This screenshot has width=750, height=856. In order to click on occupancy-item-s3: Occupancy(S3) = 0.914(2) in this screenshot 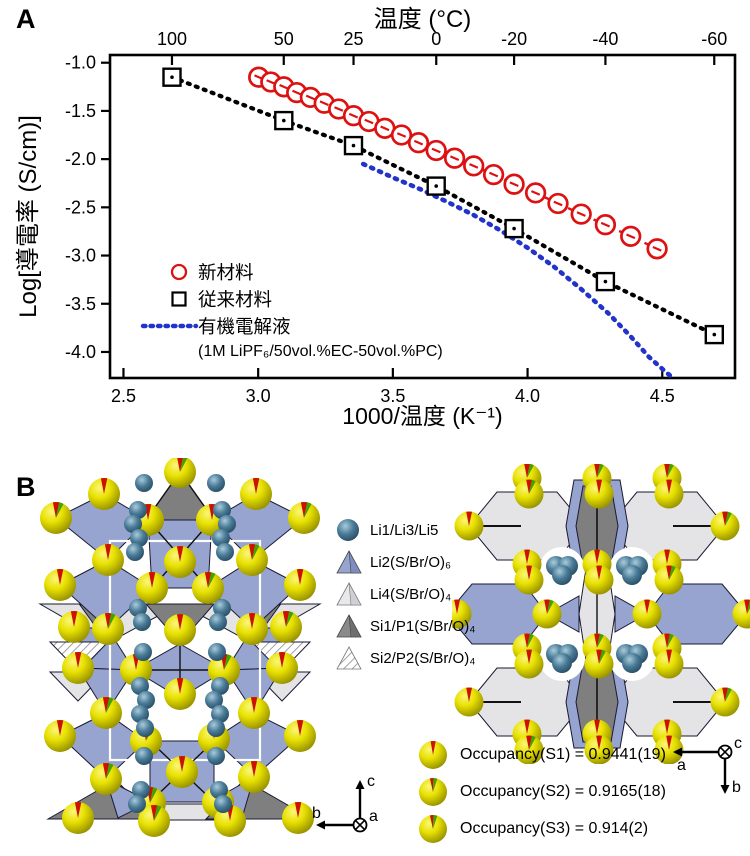, I will do `click(581, 828)`.